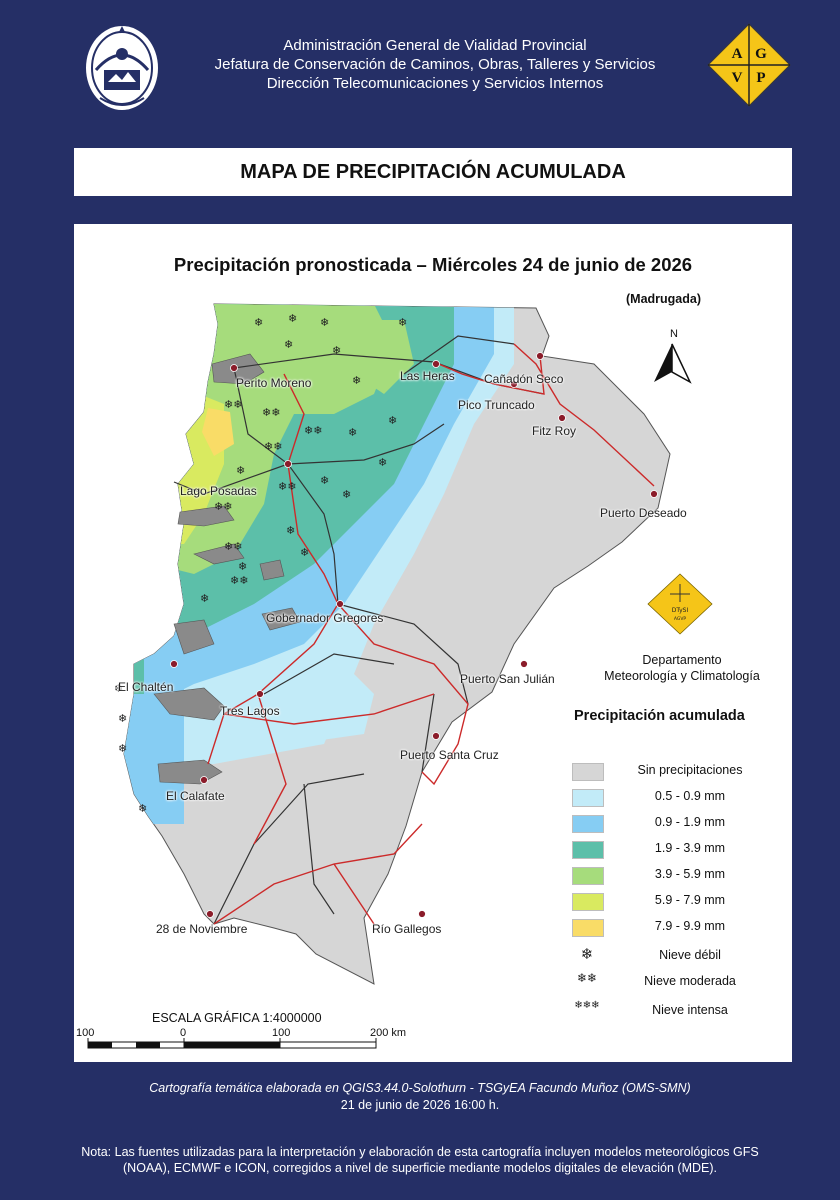 This screenshot has height=1200, width=840. I want to click on legend-item: 7.9 - 9.9 mm, so click(679, 928).